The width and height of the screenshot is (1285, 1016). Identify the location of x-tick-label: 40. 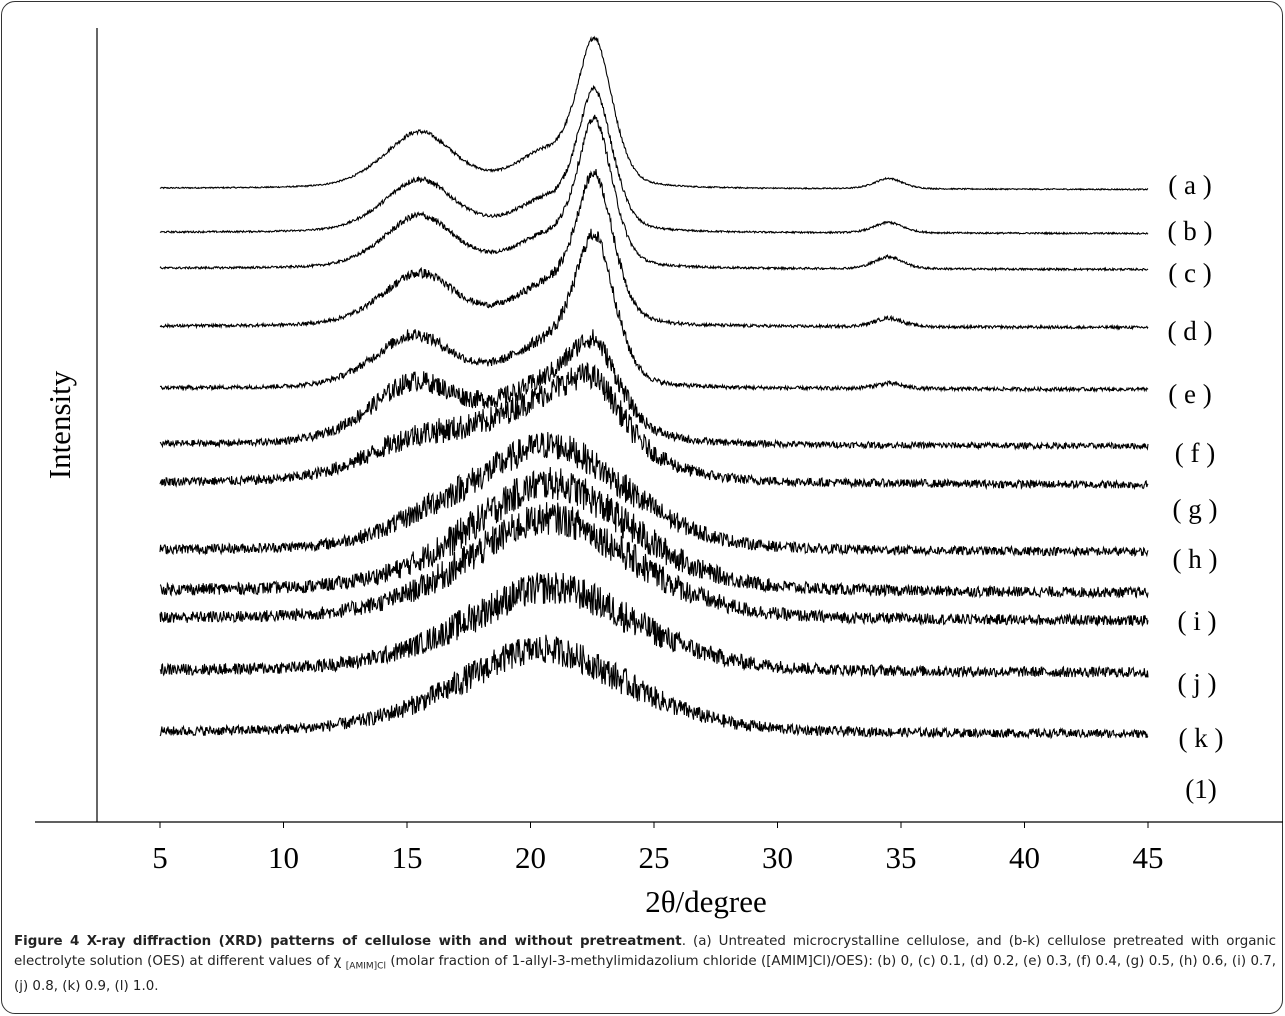
(1024, 857).